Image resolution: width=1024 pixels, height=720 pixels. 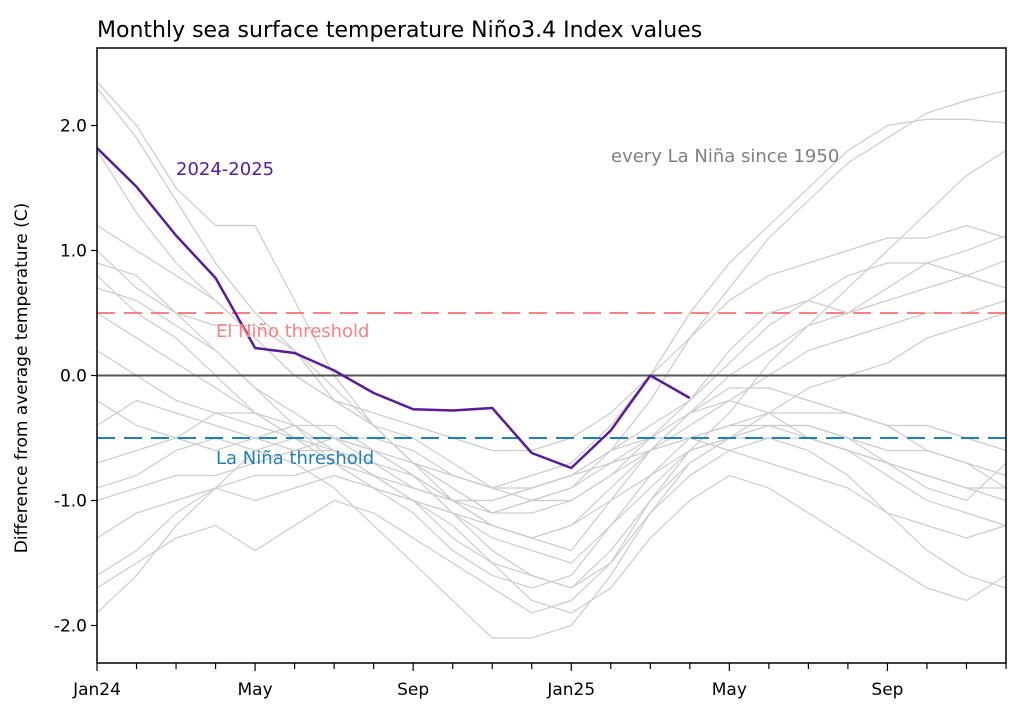 What do you see at coordinates (295, 458) in the screenshot?
I see `la-nina-threshold-label: La Niña threshold` at bounding box center [295, 458].